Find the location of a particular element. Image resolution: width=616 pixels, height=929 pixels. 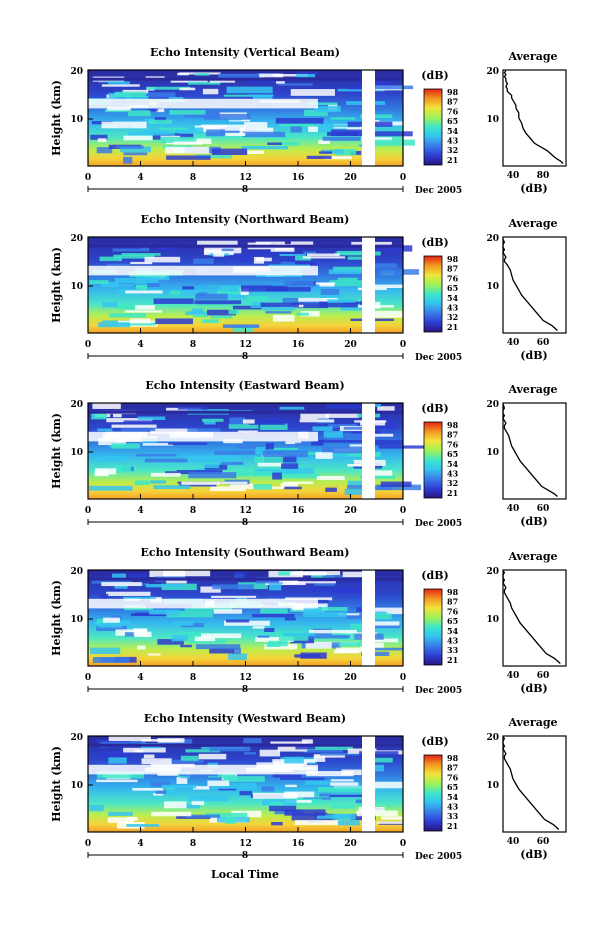

date-label: Dec 2005 is located at coordinates (438, 191).